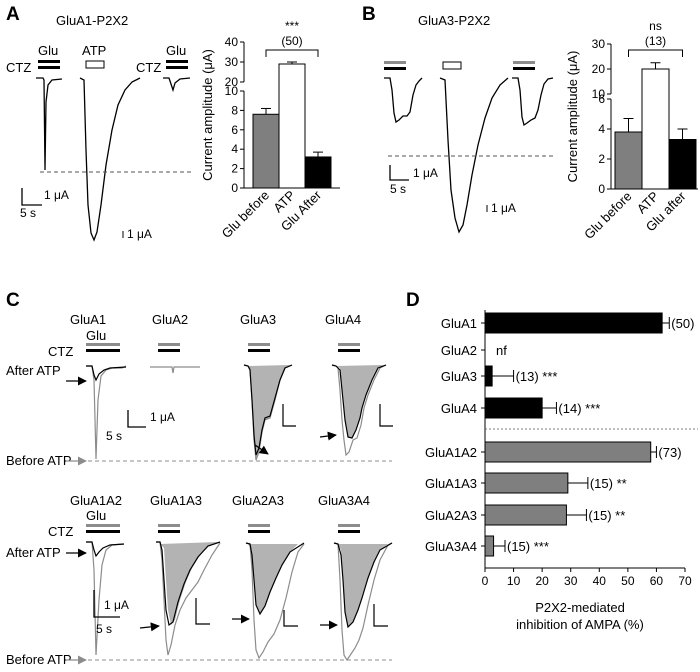 The height and width of the screenshot is (672, 700). I want to click on chart-b-y-label: Current amplitude (μA), so click(572, 117).